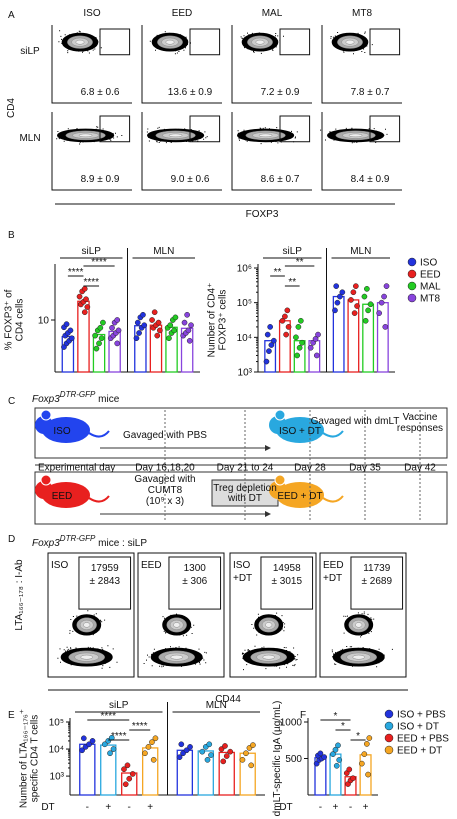 The height and width of the screenshot is (819, 457). Describe the element at coordinates (9, 319) in the screenshot. I see `y-axis-label: % FOXP3⁺ of` at that location.